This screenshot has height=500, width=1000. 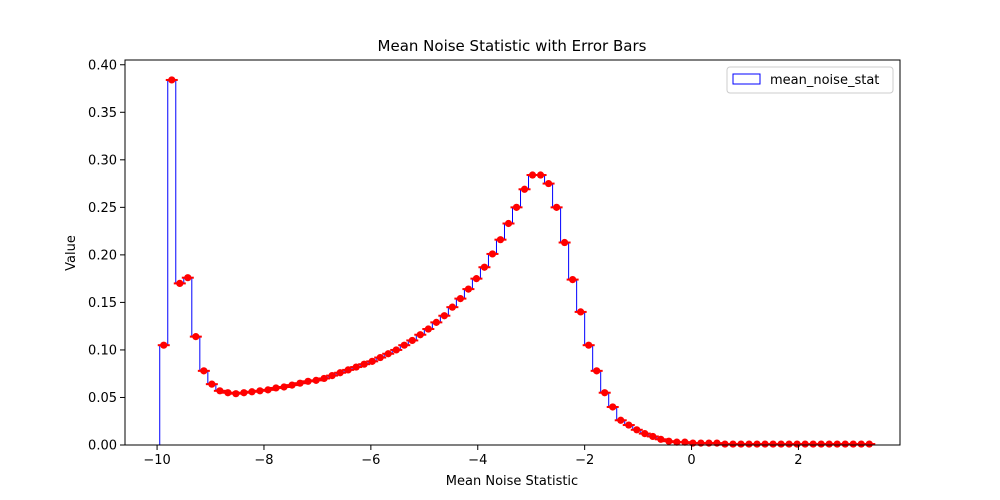 What do you see at coordinates (746, 79) in the screenshot?
I see `legend-swatch` at bounding box center [746, 79].